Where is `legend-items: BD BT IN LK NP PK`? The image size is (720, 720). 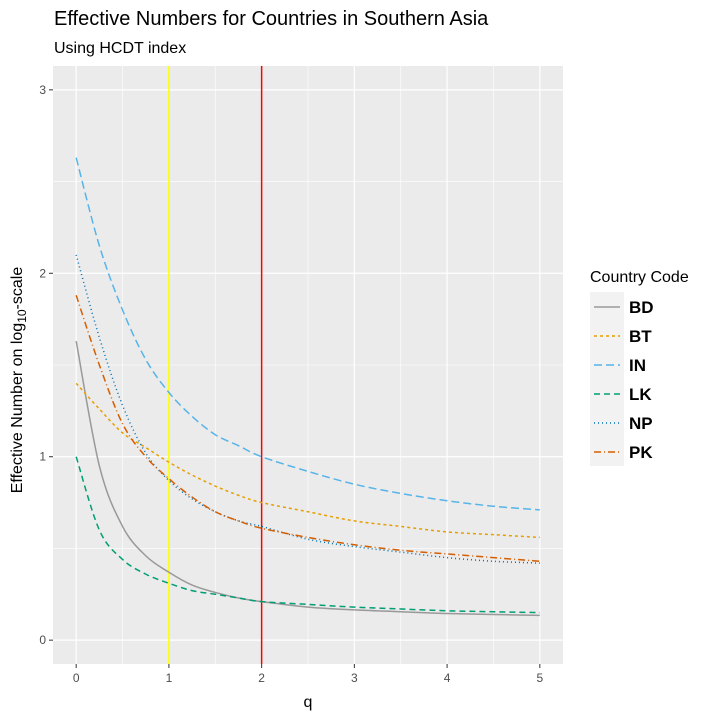
legend-items: BD BT IN LK NP PK is located at coordinates (624, 380).